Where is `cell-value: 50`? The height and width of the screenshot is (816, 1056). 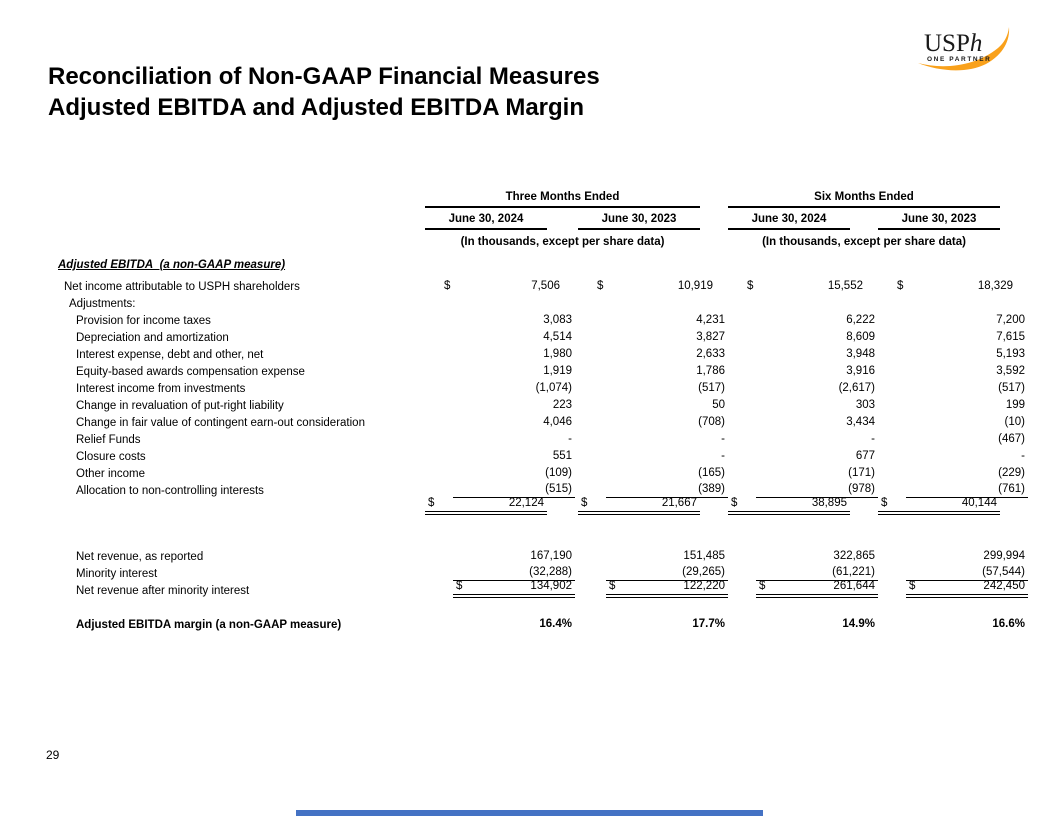 cell-value: 50 is located at coordinates (718, 405).